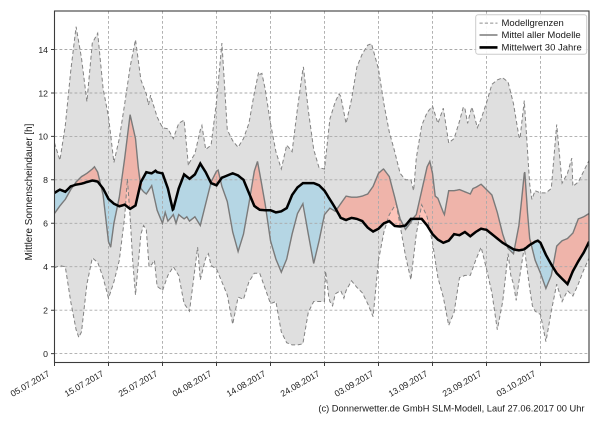 Image resolution: width=600 pixels, height=425 pixels. Describe the element at coordinates (541, 35) in the screenshot. I see `svg-text: Mittel aller Modelle` at that location.